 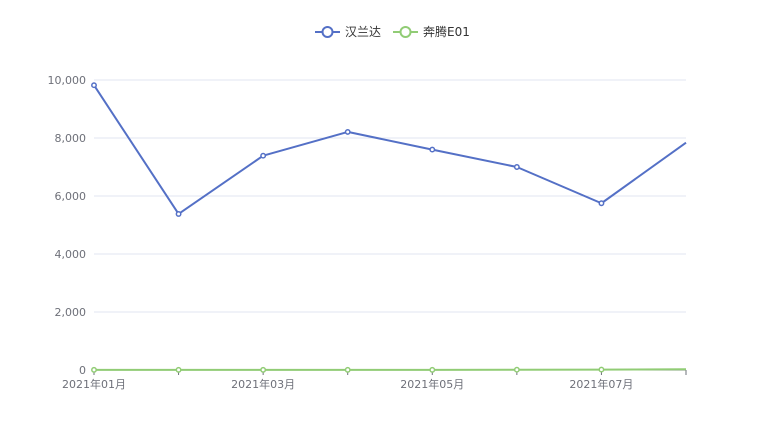 I want to click on series-line, so click(x=390, y=369).